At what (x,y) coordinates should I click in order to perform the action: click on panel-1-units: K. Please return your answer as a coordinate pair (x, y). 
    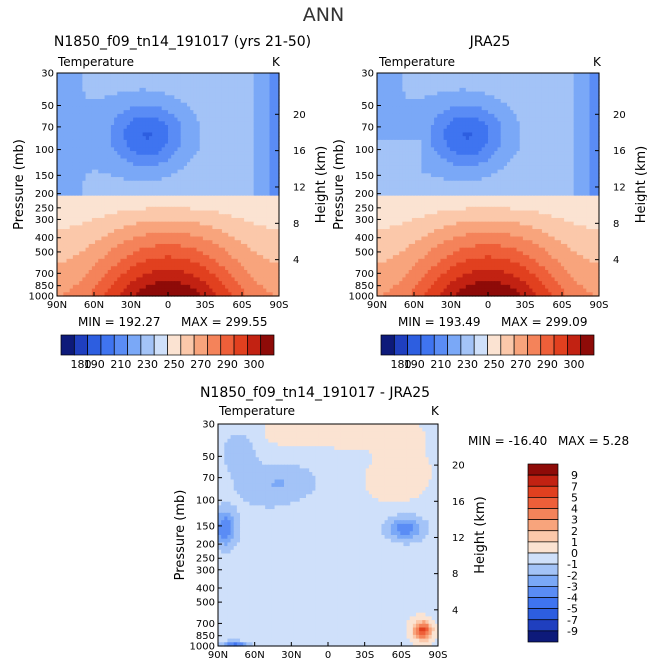
    Looking at the image, I should click on (276, 62).